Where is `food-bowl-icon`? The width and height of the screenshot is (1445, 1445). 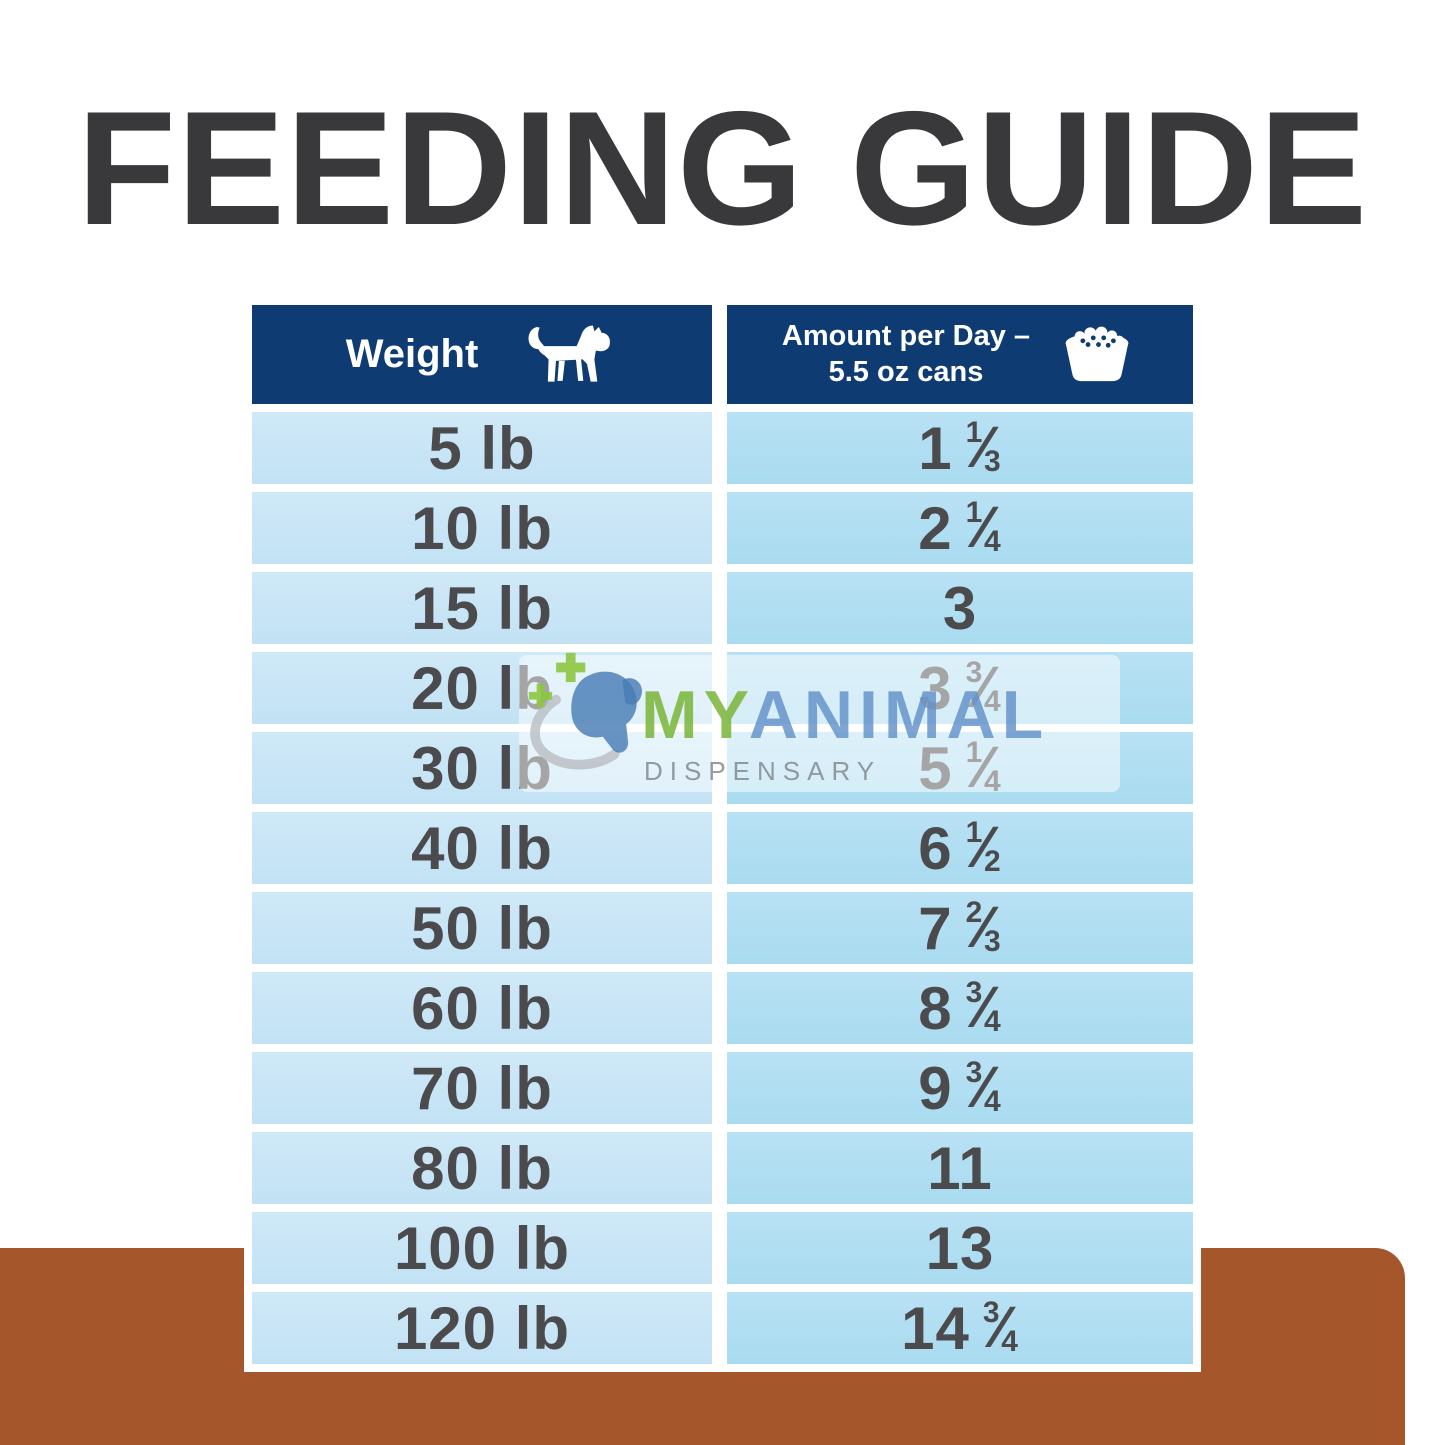 food-bowl-icon is located at coordinates (1097, 355).